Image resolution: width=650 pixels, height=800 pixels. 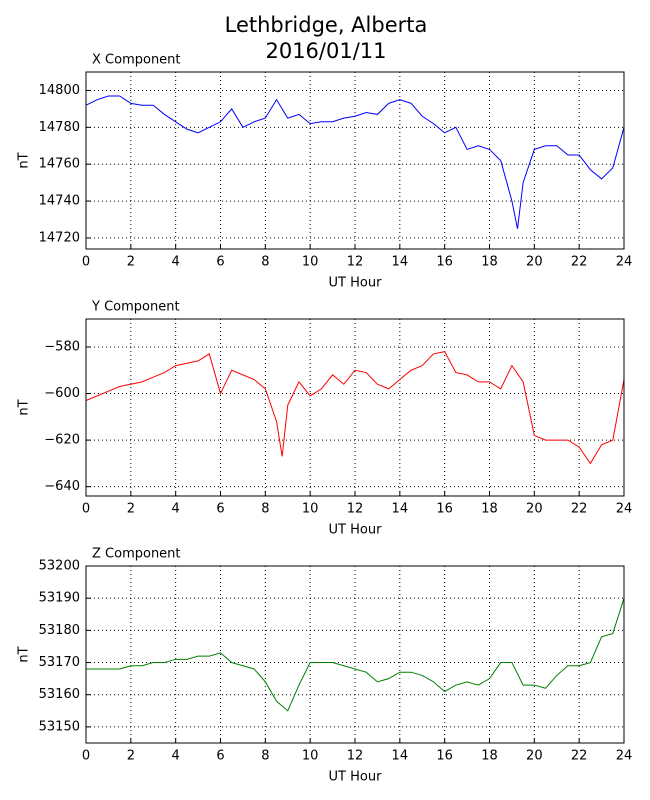 What do you see at coordinates (59, 694) in the screenshot?
I see `y-tick-label: 53160` at bounding box center [59, 694].